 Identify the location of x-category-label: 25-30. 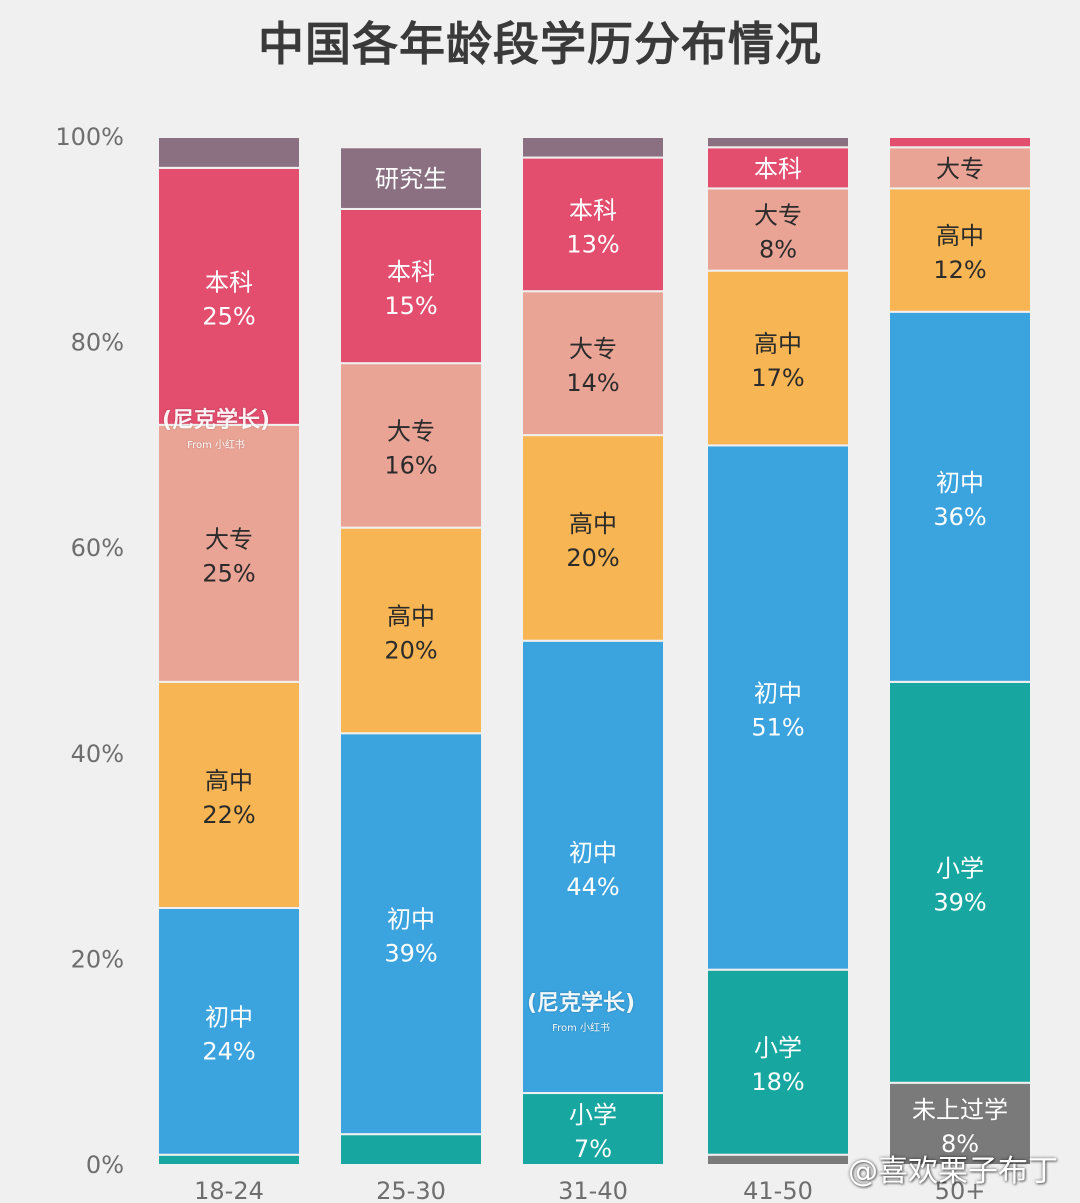
(411, 1190).